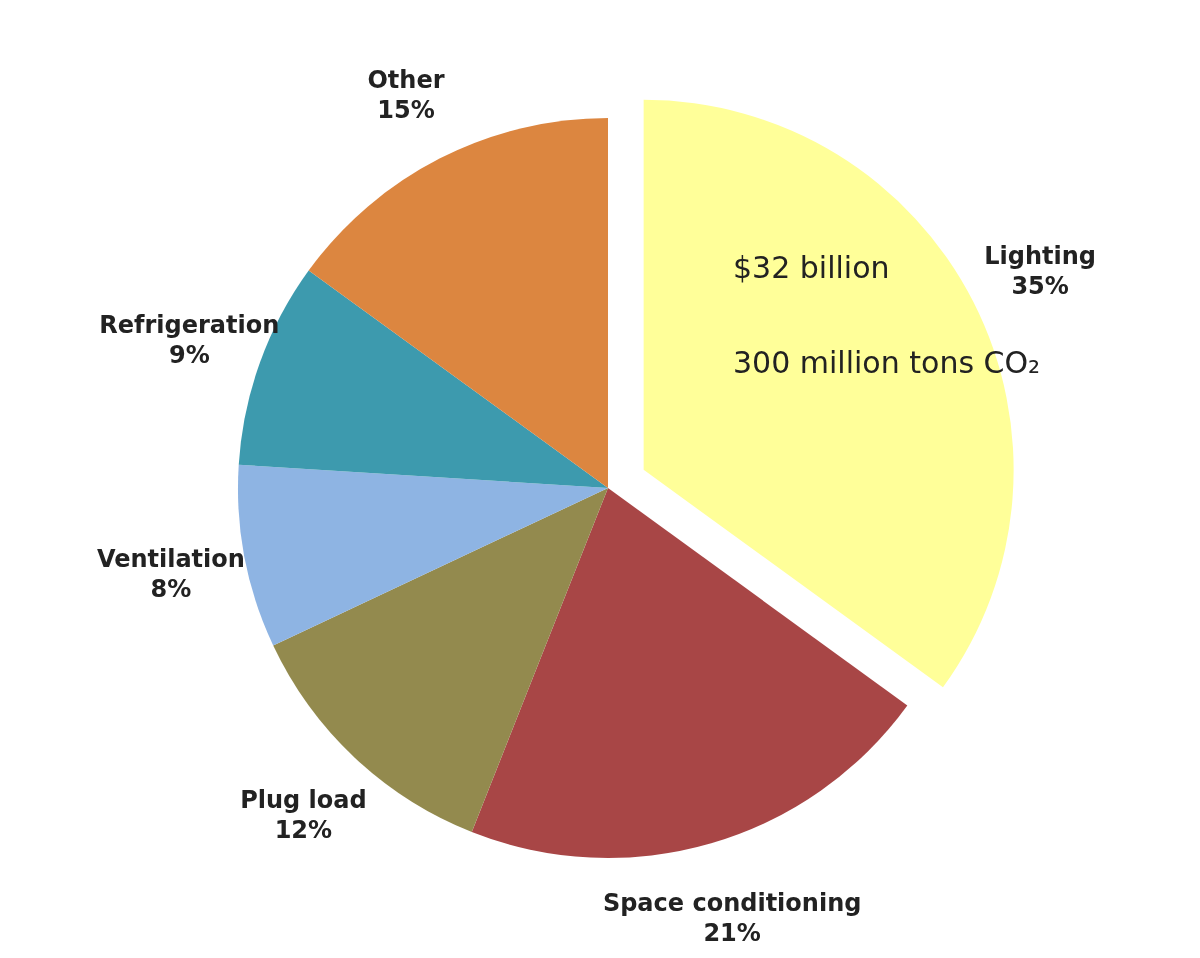  What do you see at coordinates (170, 559) in the screenshot?
I see `slice-label: Ventilation` at bounding box center [170, 559].